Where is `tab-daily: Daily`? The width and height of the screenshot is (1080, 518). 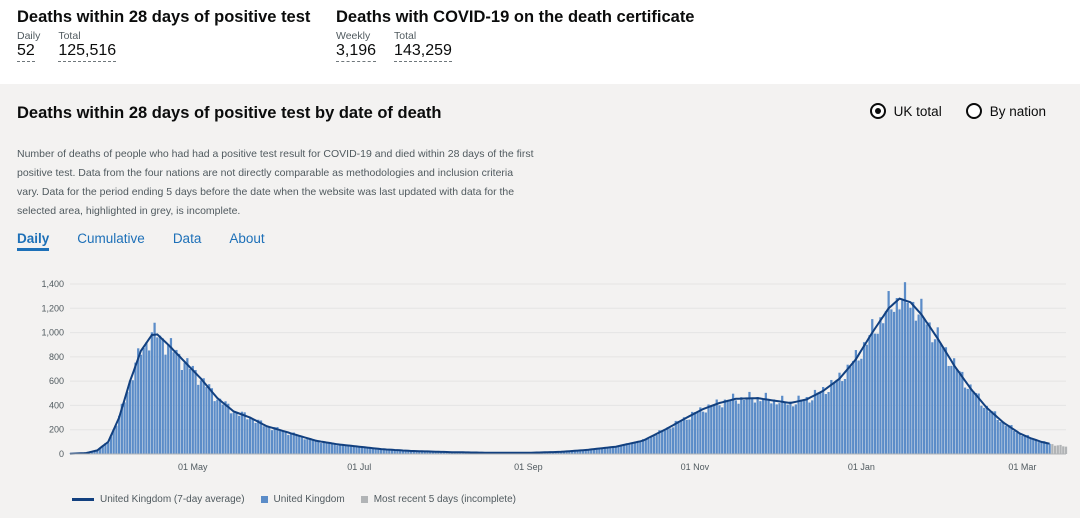 tab-daily: Daily is located at coordinates (33, 241).